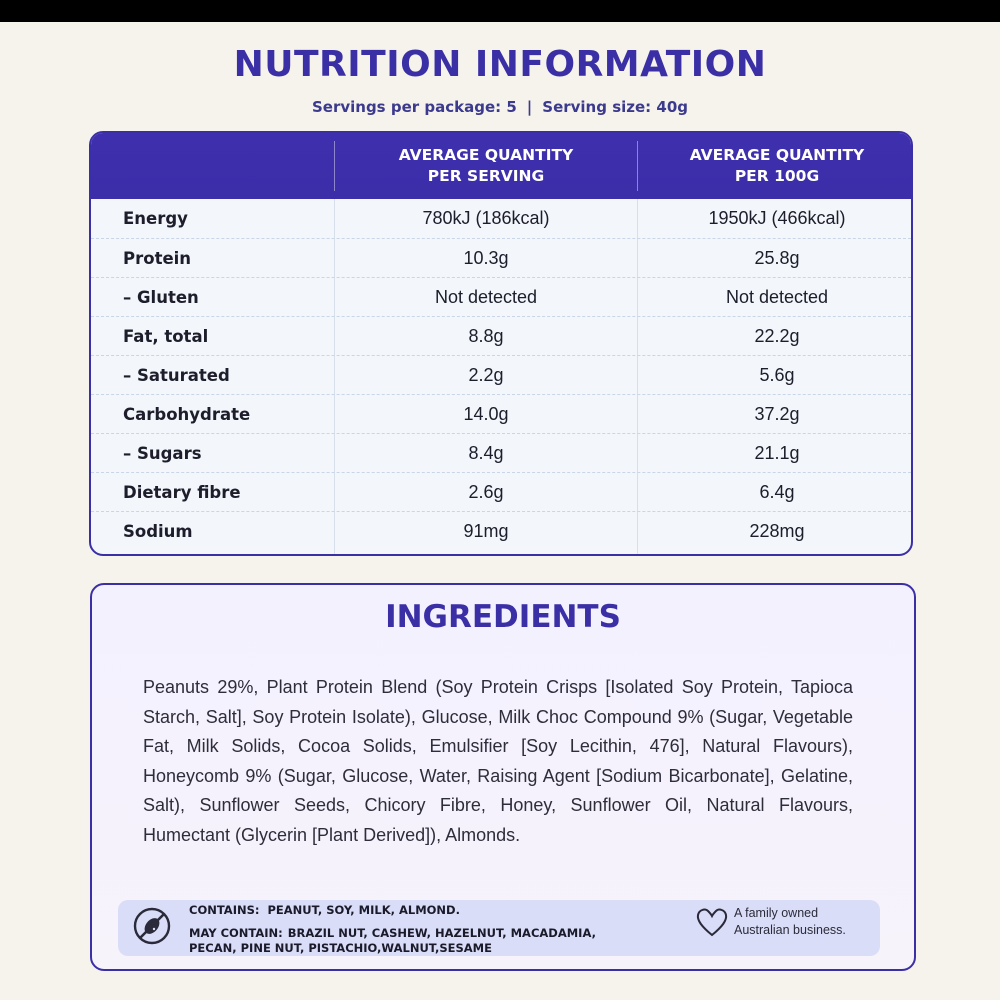 The width and height of the screenshot is (1000, 1000). Describe the element at coordinates (486, 165) in the screenshot. I see `header-per-serving: AVERAGE QUANTITY PER SERVING` at that location.